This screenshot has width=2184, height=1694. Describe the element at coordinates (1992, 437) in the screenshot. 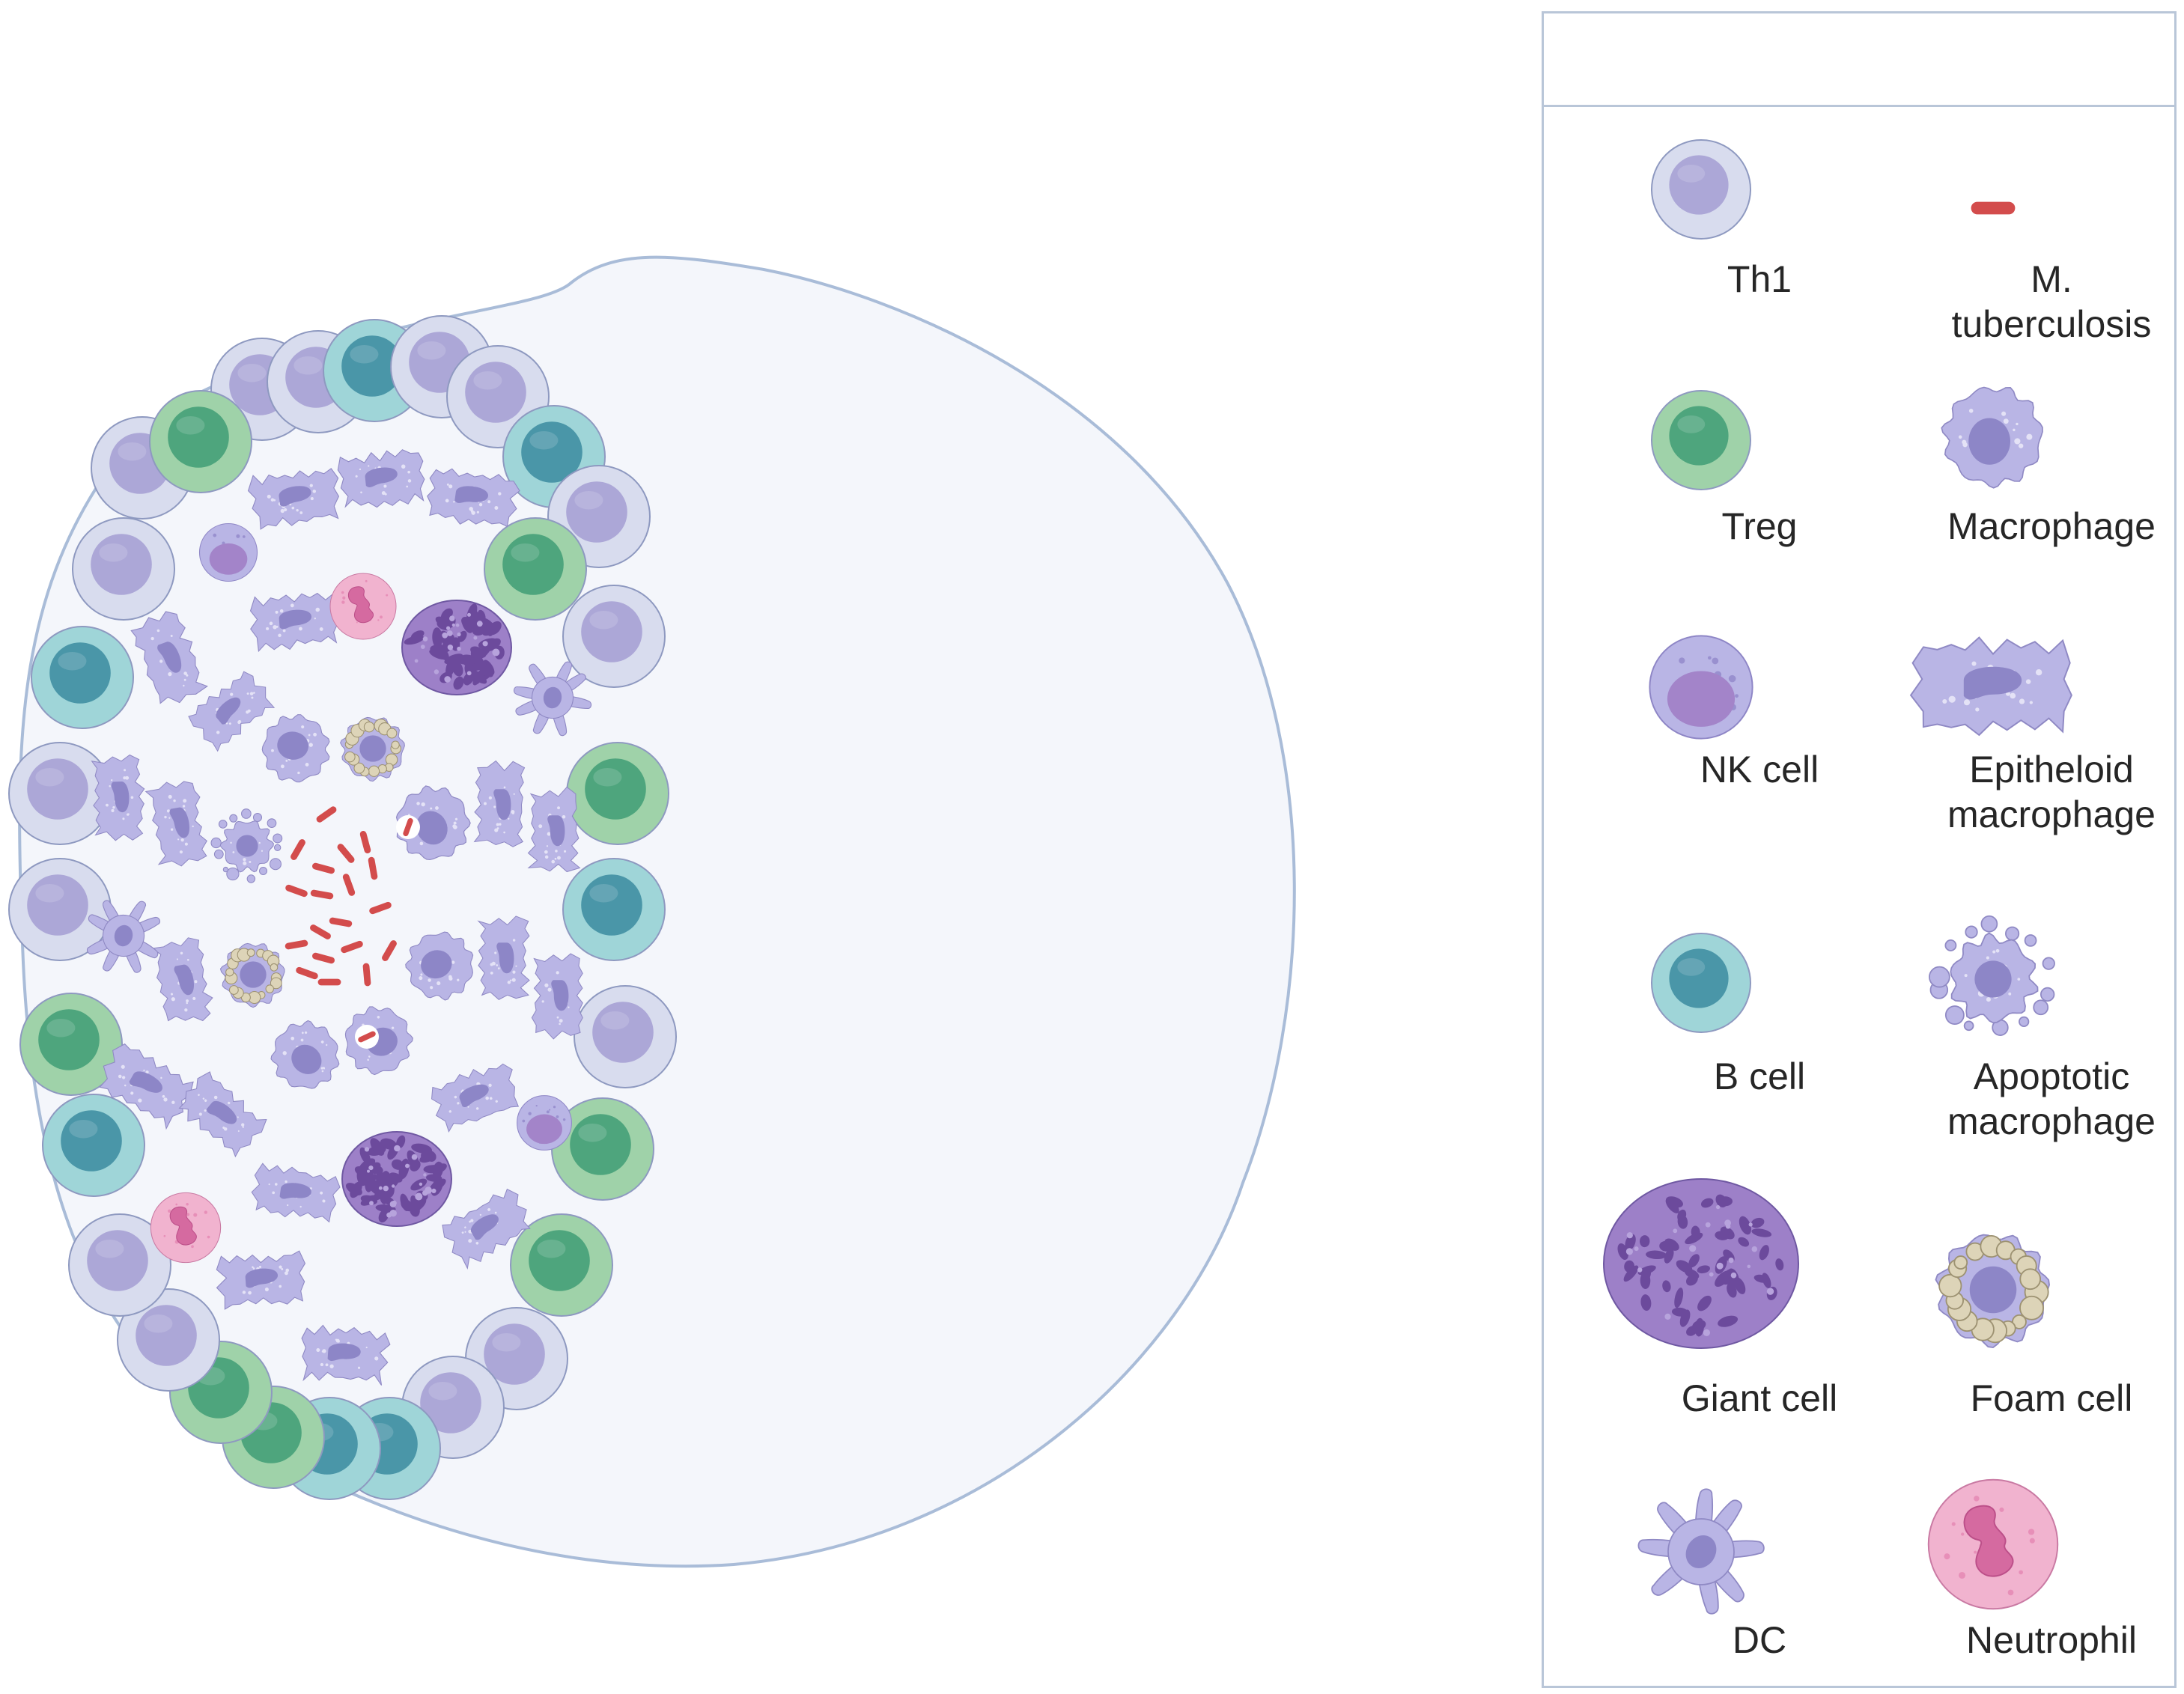

I see `macrophage-icon` at that location.